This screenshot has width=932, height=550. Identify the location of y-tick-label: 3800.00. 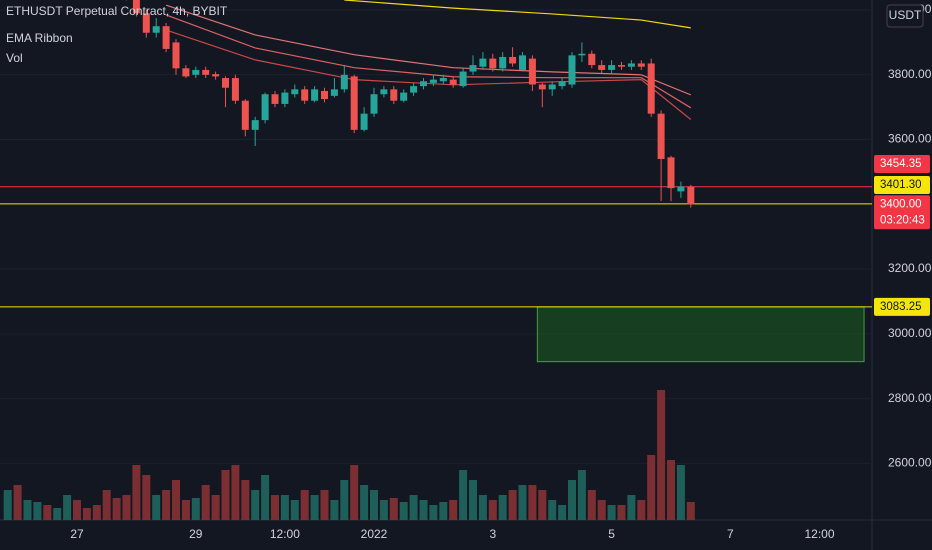
(910, 74).